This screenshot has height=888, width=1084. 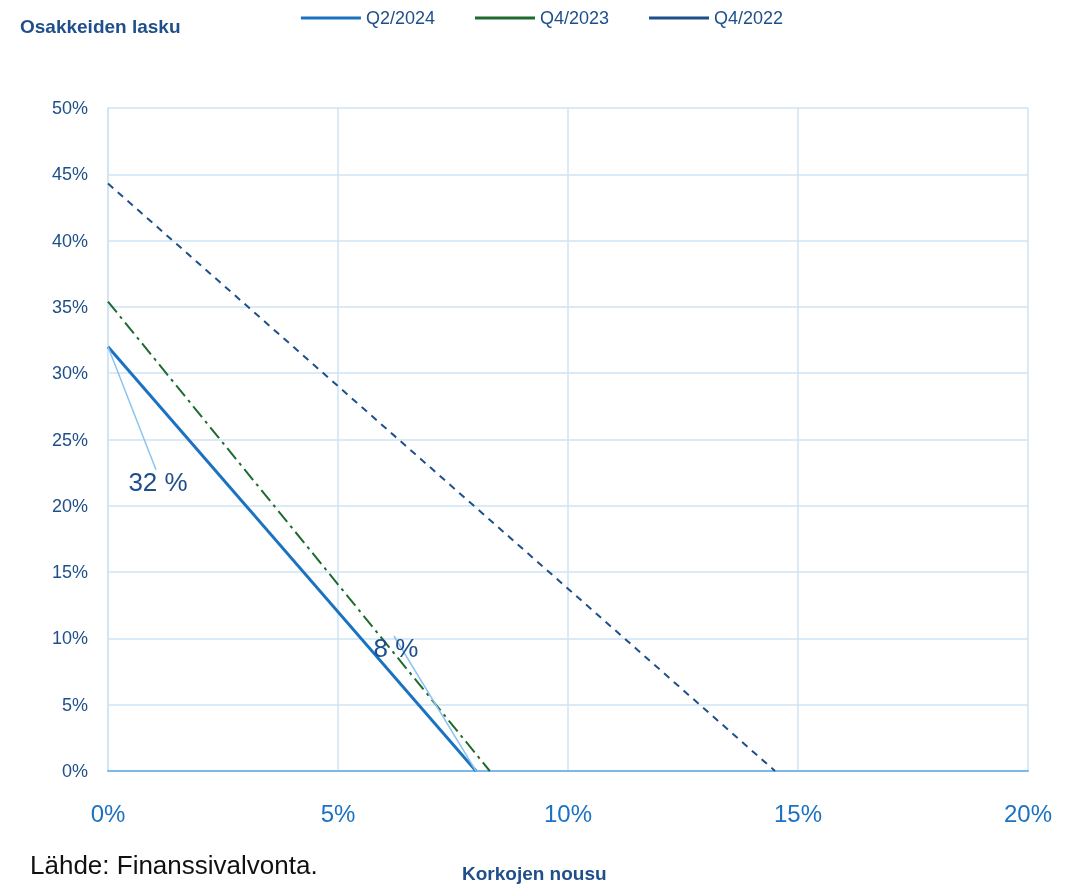 I want to click on y-tick-label: 0%, so click(x=74, y=771).